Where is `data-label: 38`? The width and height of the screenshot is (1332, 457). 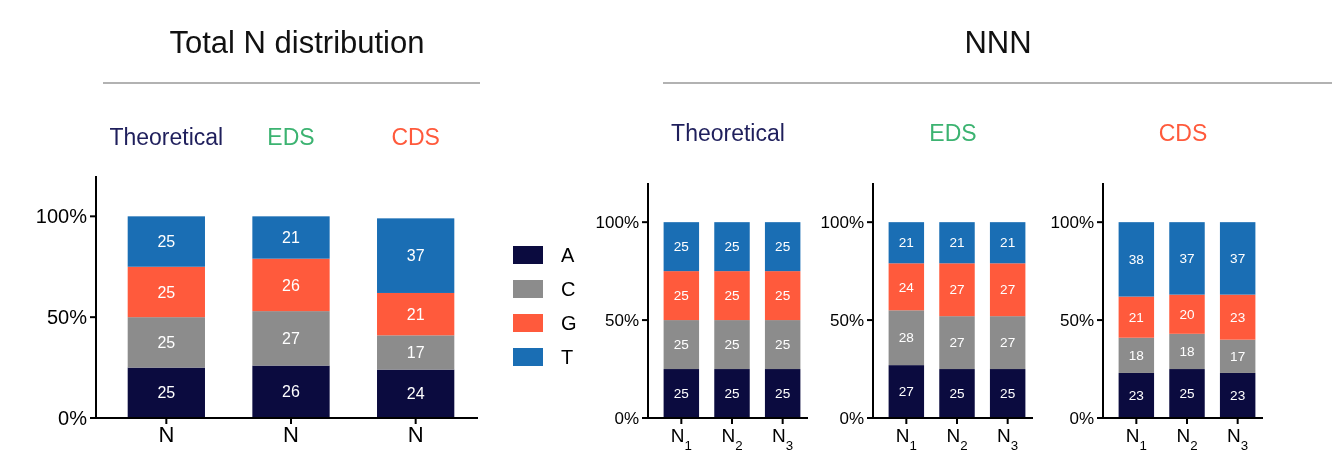
data-label: 38 is located at coordinates (1136, 260).